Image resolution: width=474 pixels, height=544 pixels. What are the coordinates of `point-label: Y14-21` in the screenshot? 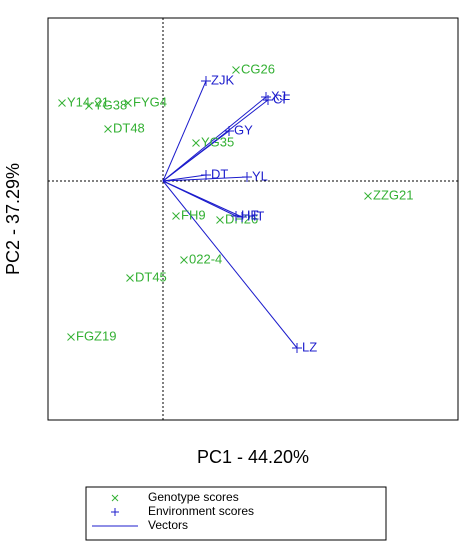 It's located at (88, 101).